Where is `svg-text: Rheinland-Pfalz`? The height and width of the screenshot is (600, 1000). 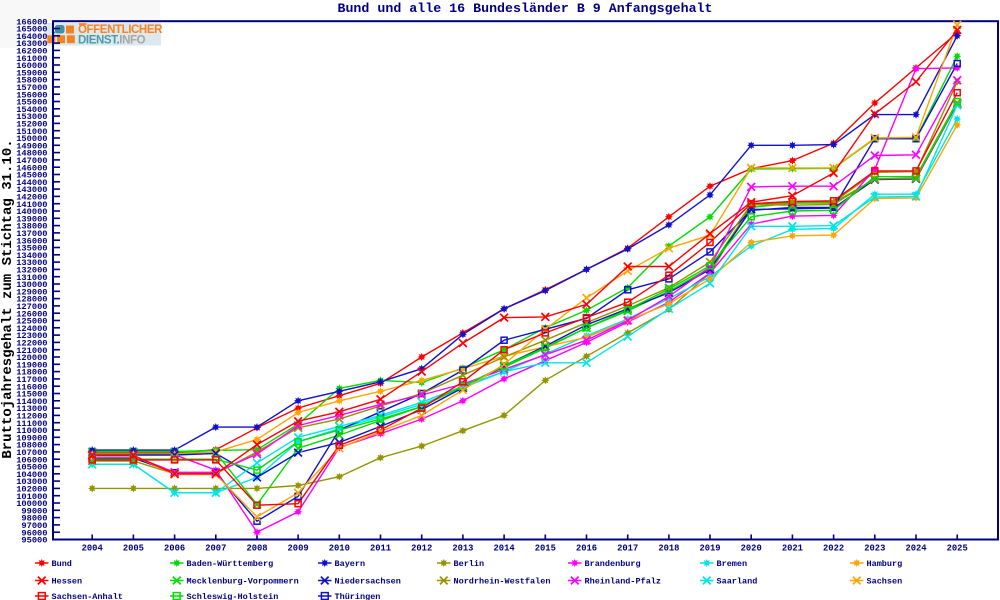
svg-text: Rheinland-Pfalz is located at coordinates (623, 582).